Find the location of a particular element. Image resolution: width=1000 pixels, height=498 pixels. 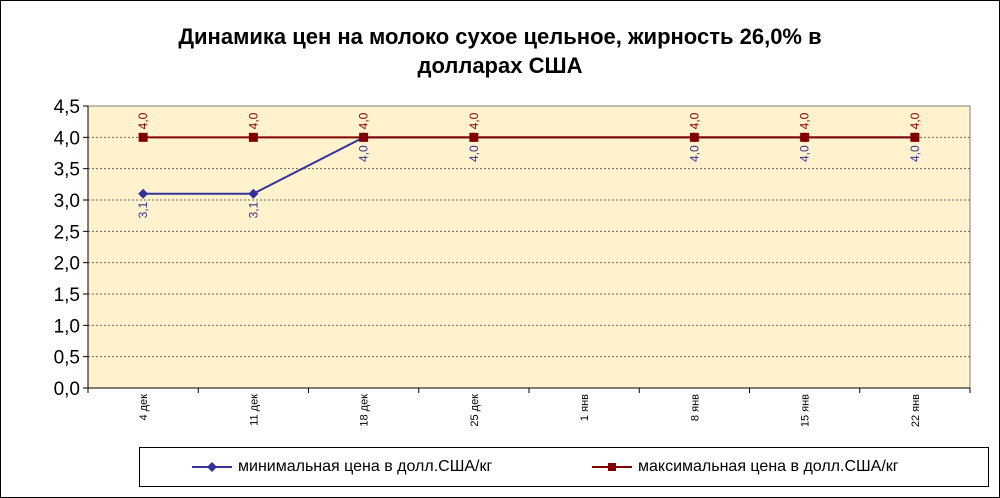

y-tick-label: 2,0 is located at coordinates (67, 264).